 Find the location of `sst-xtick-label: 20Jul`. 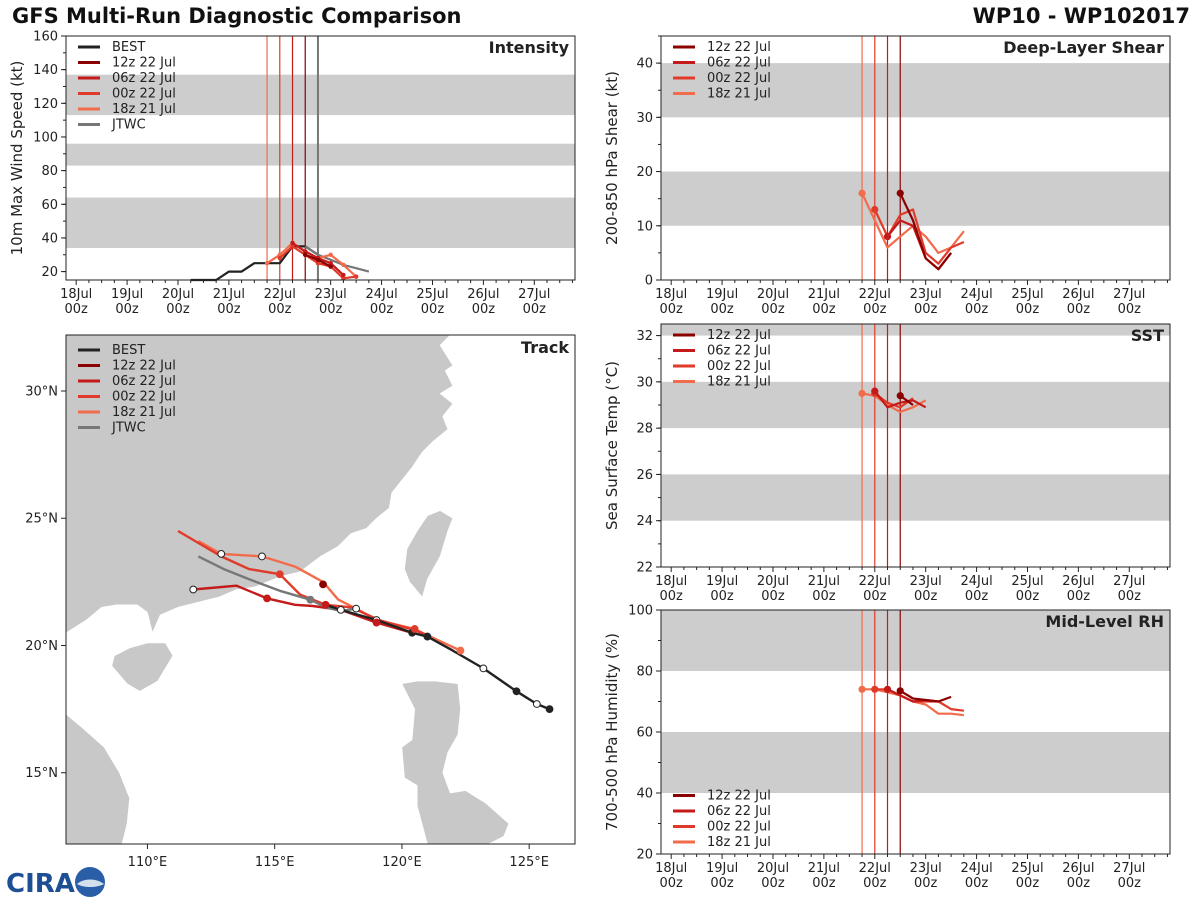

sst-xtick-label: 20Jul is located at coordinates (773, 581).